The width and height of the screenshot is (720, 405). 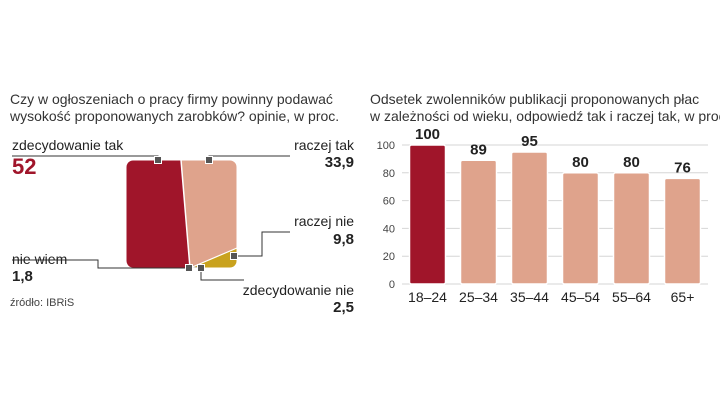 What do you see at coordinates (189, 268) in the screenshot?
I see `marker-nie-wiem` at bounding box center [189, 268].